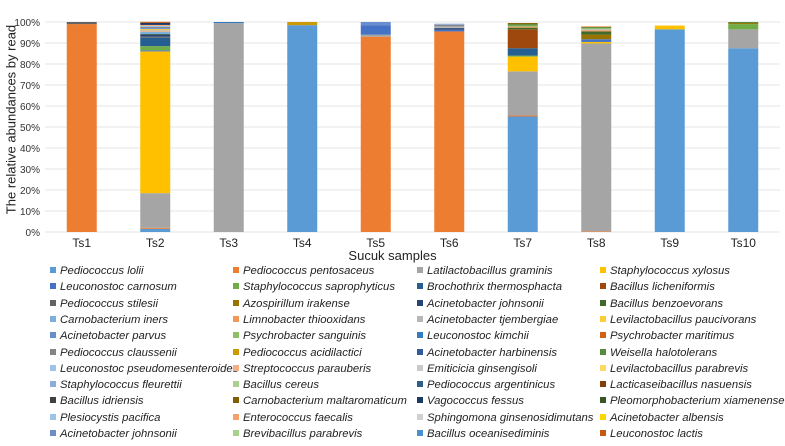 Image resolution: width=785 pixels, height=446 pixels. Describe the element at coordinates (489, 287) in the screenshot. I see `legend-item: Brochothrix thermosphacta` at that location.